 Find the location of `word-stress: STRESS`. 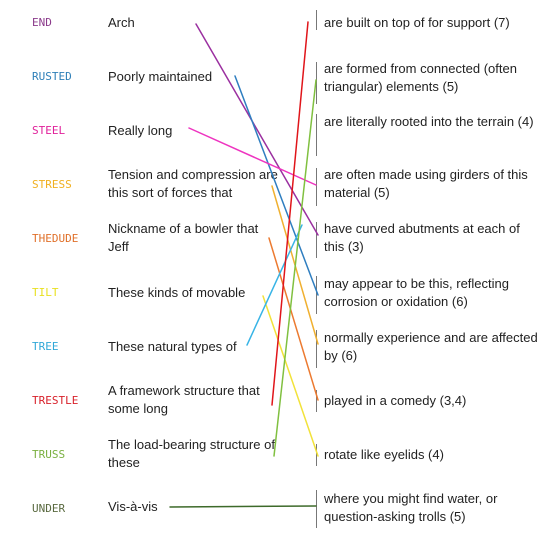

word-stress: STRESS is located at coordinates (52, 184).